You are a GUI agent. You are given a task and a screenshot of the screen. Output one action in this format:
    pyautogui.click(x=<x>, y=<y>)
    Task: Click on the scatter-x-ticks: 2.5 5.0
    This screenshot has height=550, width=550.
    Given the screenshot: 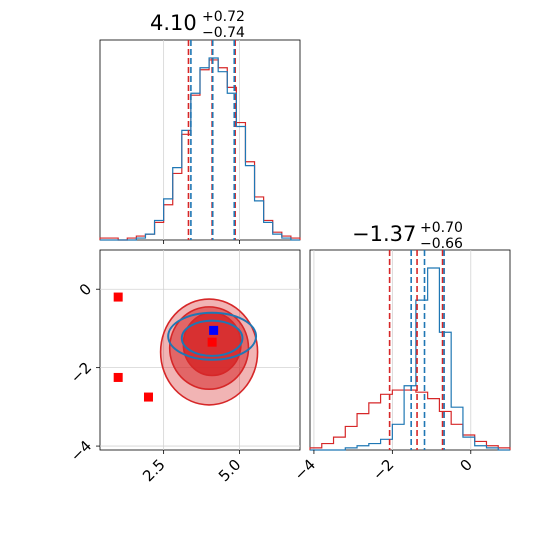 What is the action you would take?
    pyautogui.click(x=192, y=468)
    